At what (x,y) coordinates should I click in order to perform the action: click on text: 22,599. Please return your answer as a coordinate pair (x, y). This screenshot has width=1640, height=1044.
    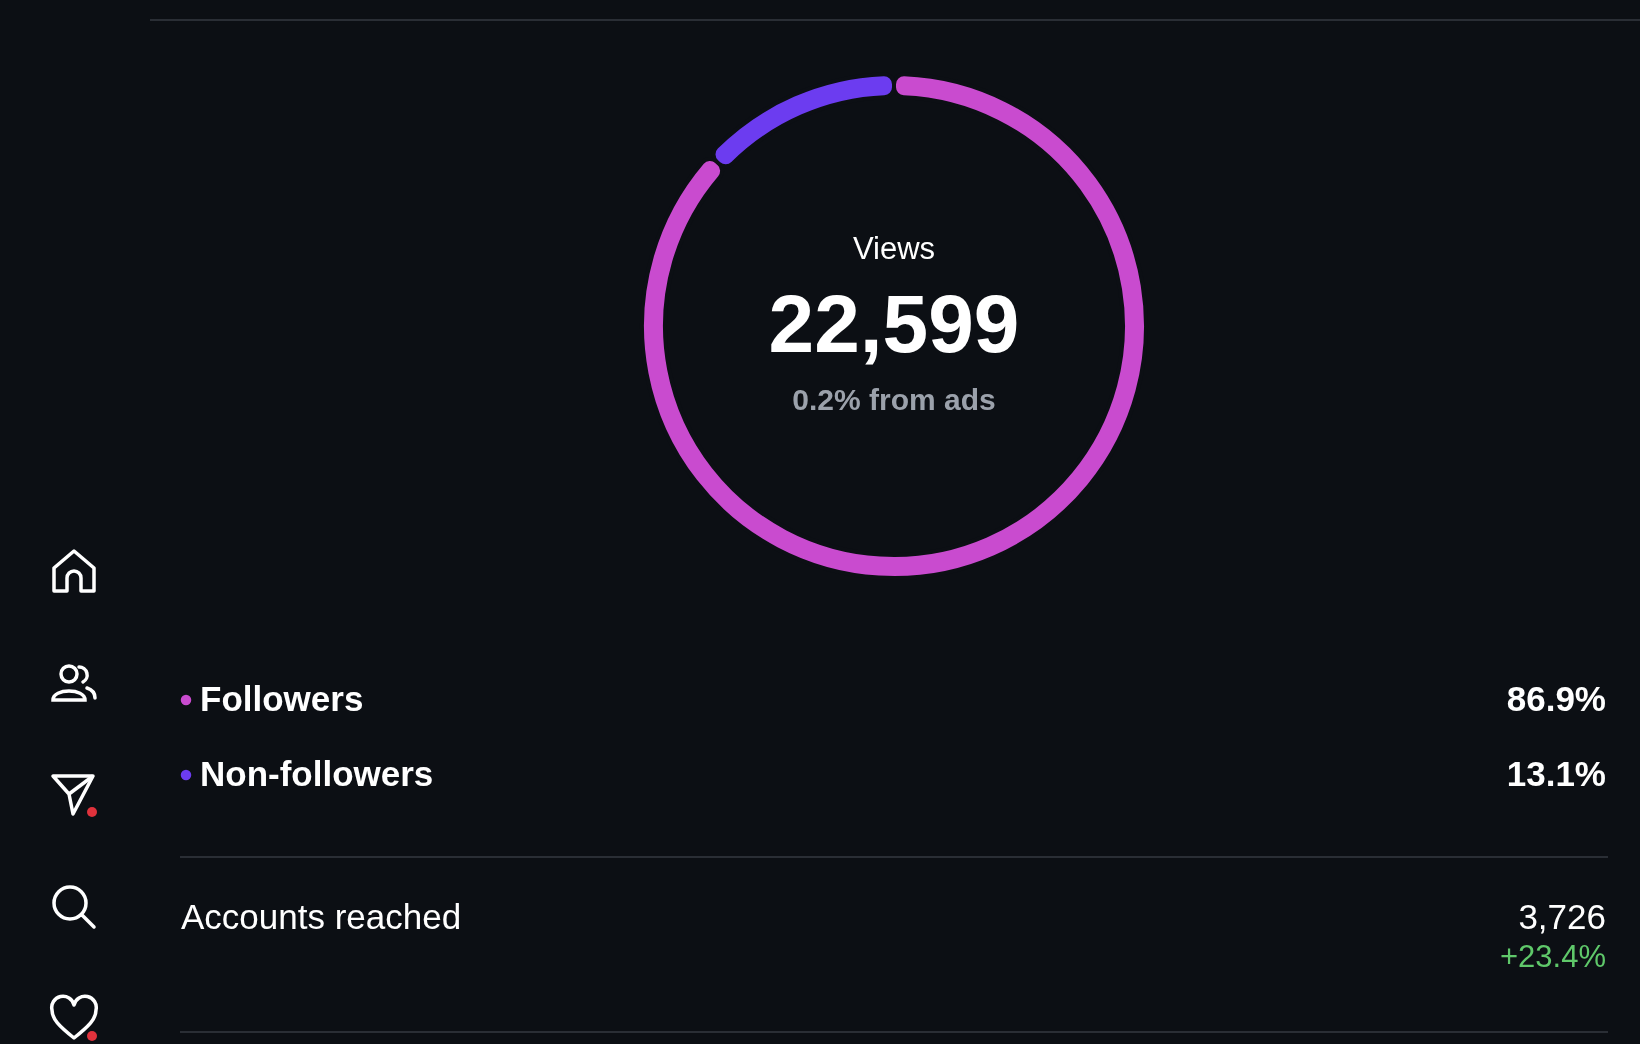
    Looking at the image, I should click on (894, 323).